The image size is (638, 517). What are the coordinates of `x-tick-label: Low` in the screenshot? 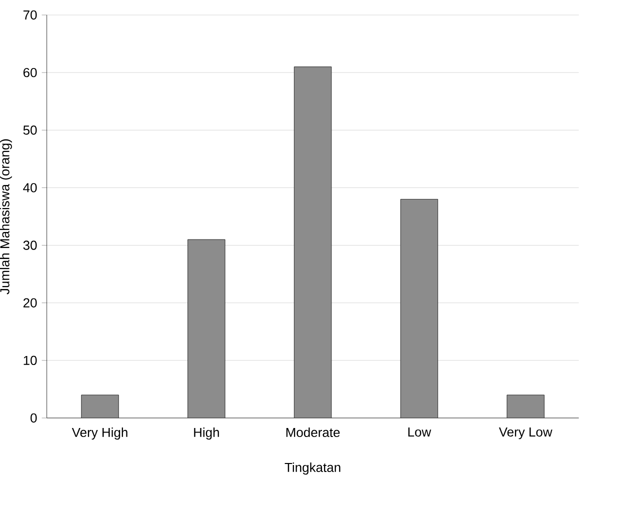 It's located at (420, 432).